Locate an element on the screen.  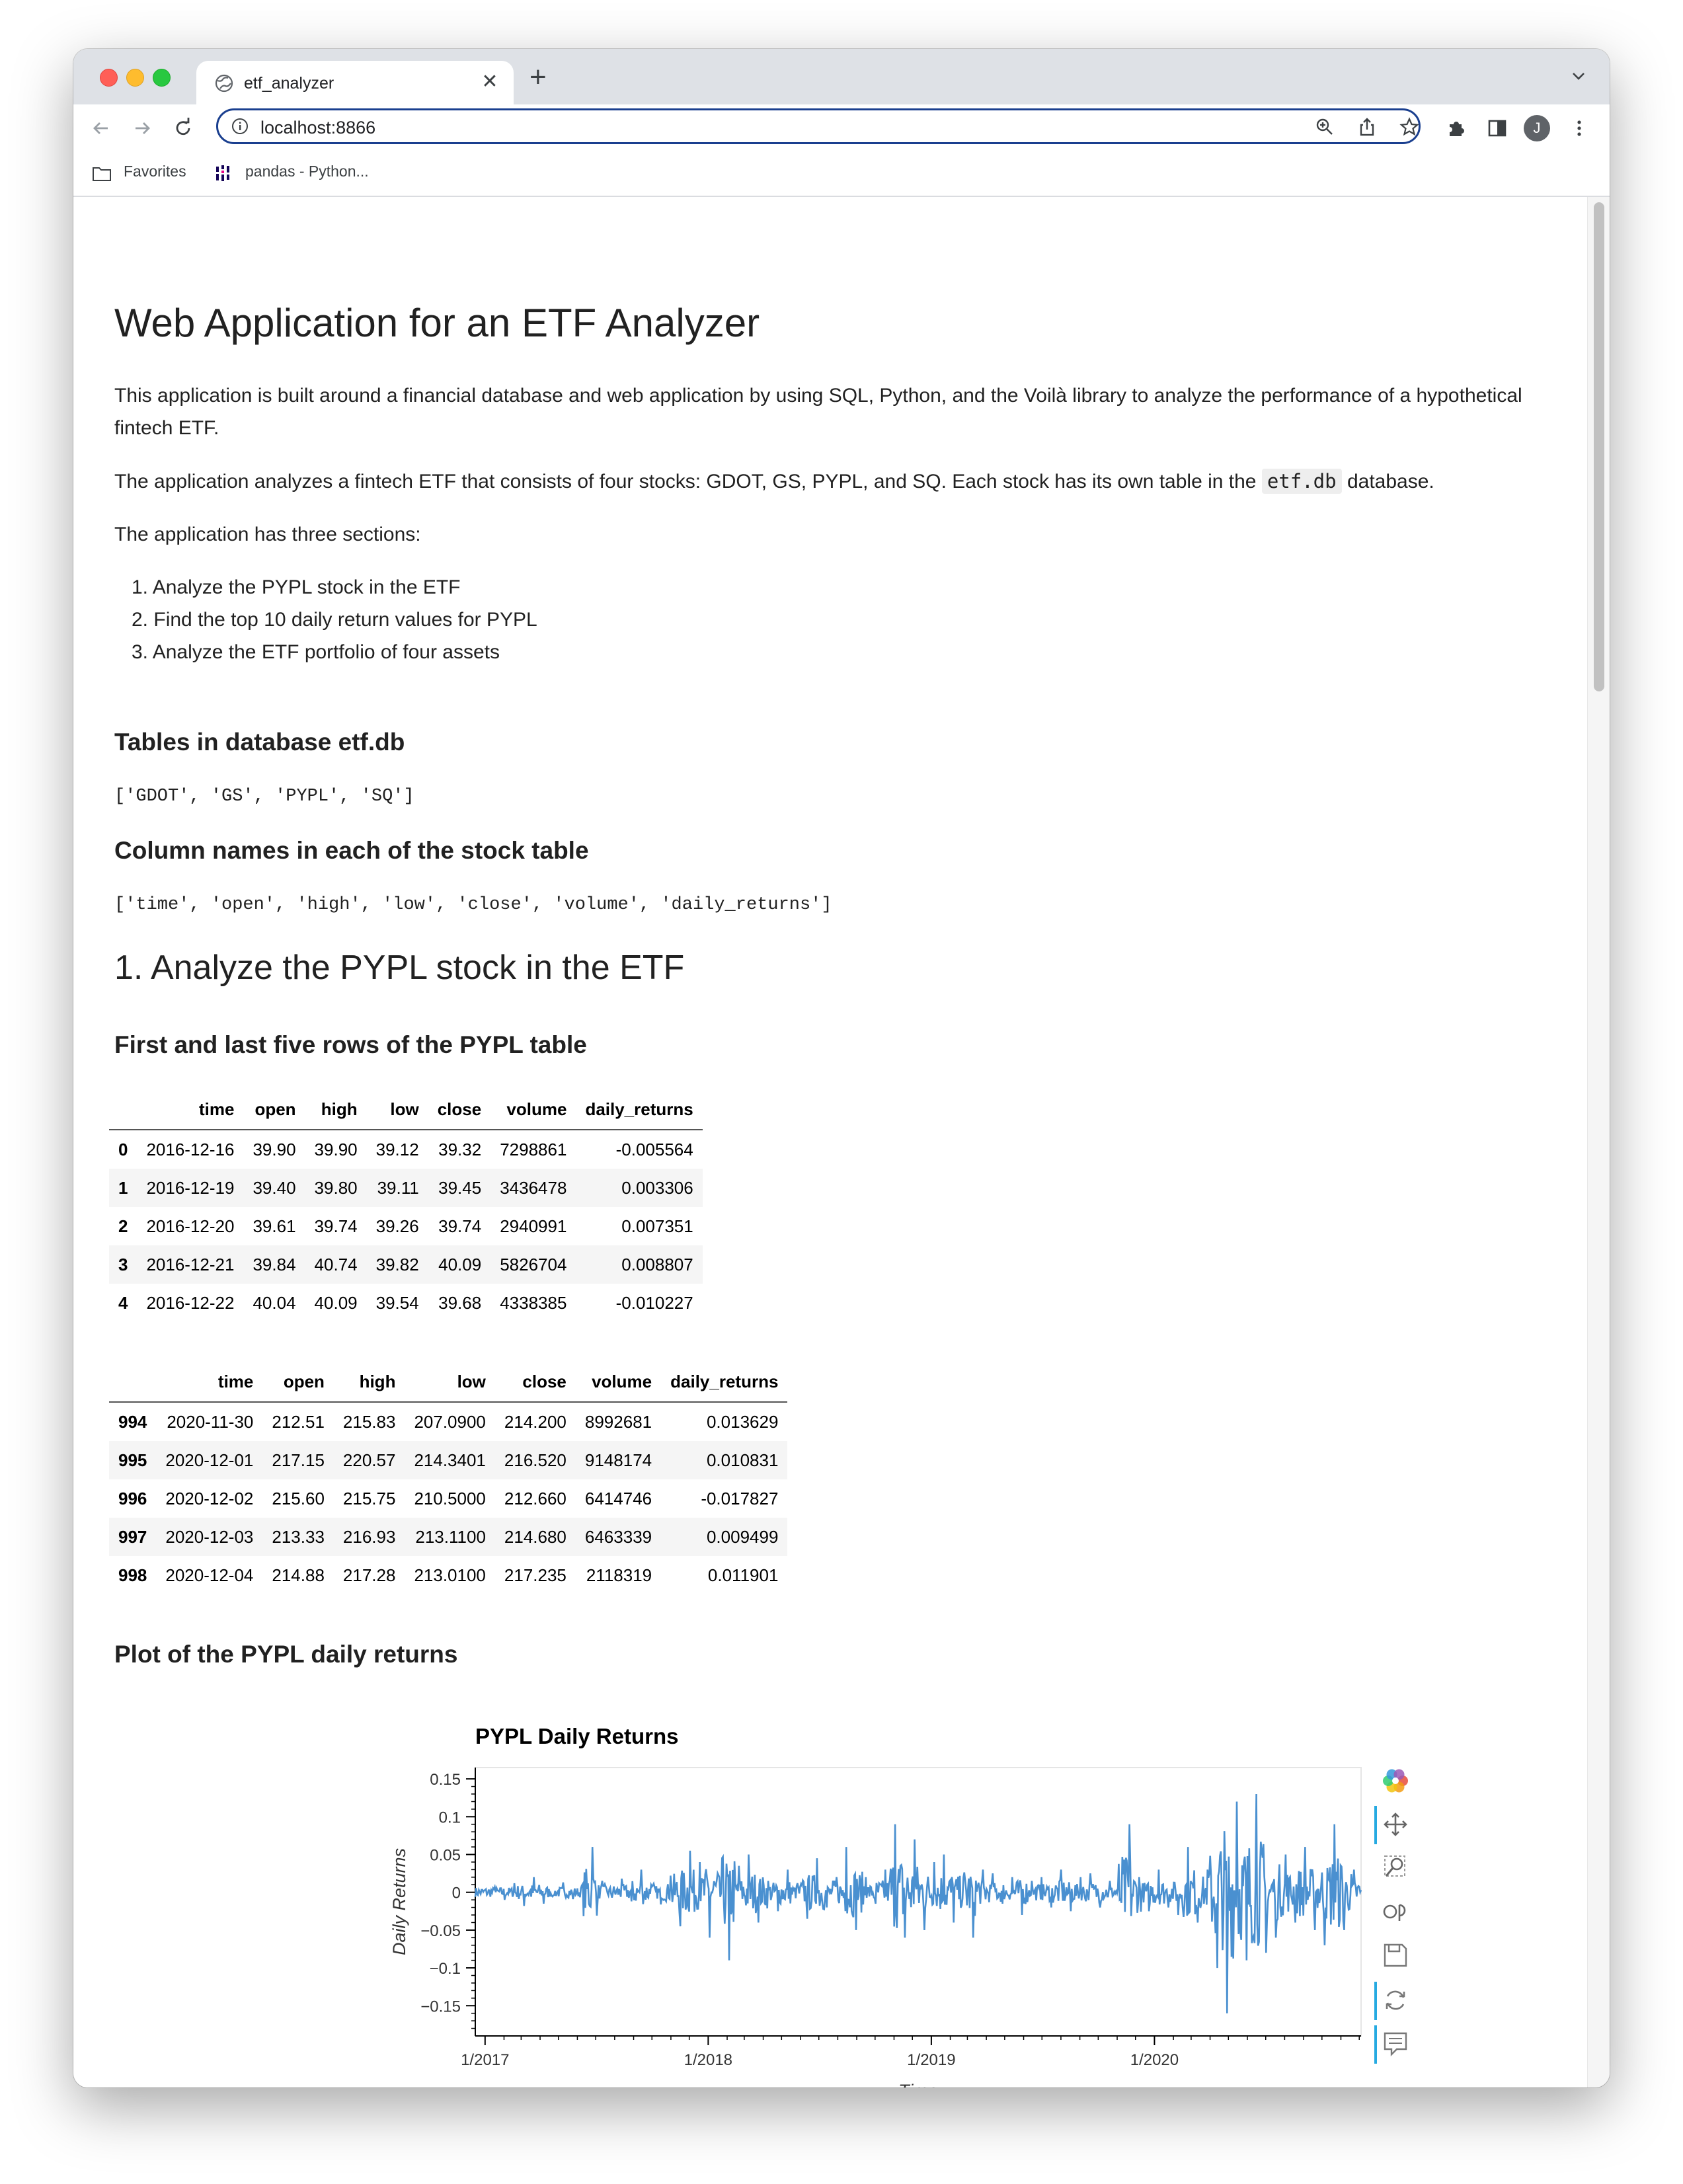
table-header-row: time open high low close volume daily_returns is located at coordinates (406, 1109).